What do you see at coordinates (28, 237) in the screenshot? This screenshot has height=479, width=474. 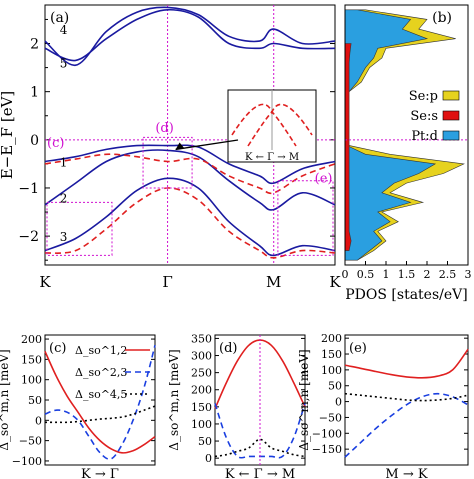 I see `y-tick-label-a: −2` at bounding box center [28, 237].